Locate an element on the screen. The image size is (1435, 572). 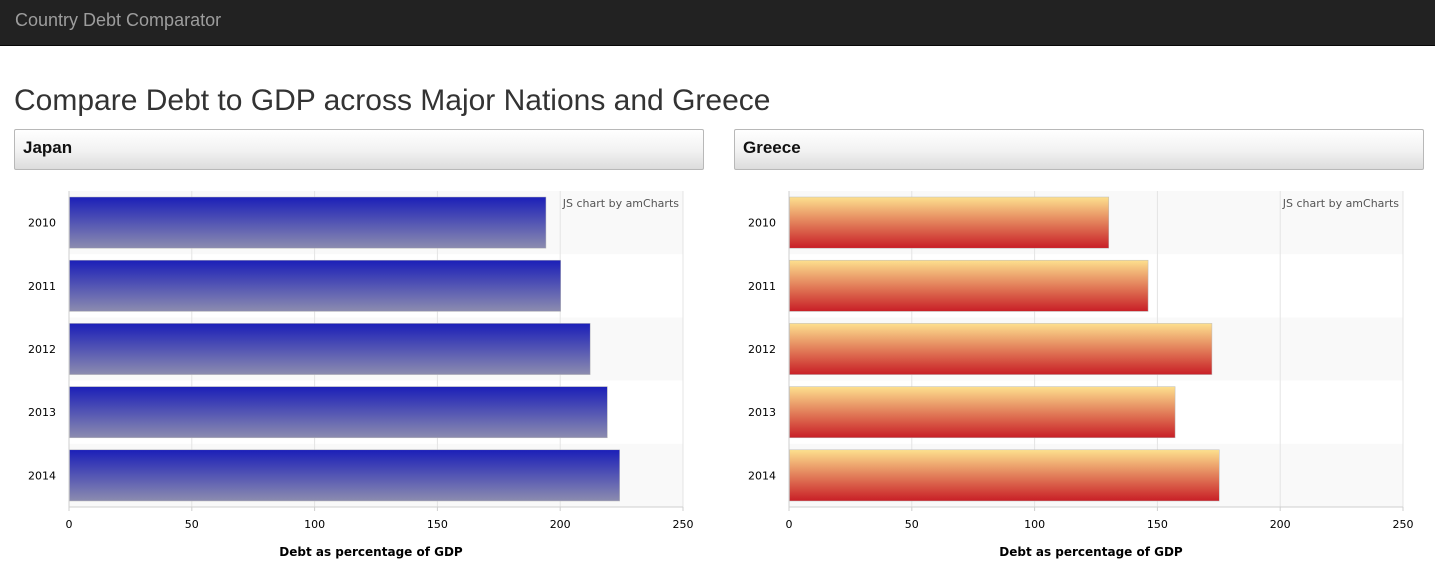
greece-xtick-label: 200 is located at coordinates (1280, 524).